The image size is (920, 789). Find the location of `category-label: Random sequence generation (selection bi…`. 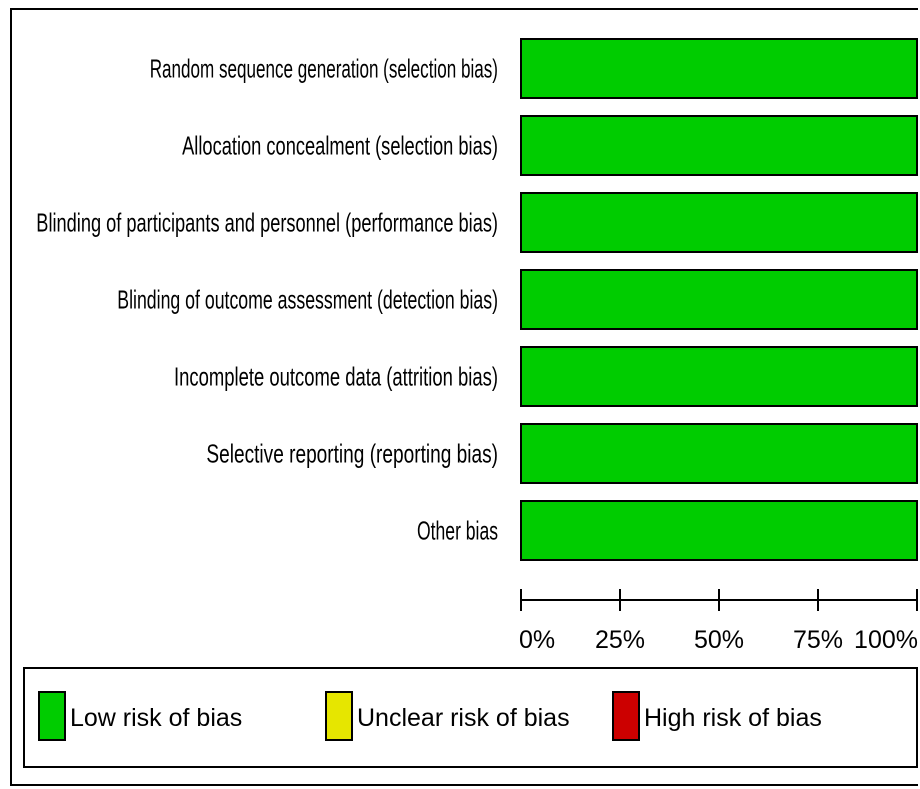

category-label: Random sequence generation (selection bi… is located at coordinates (324, 69).